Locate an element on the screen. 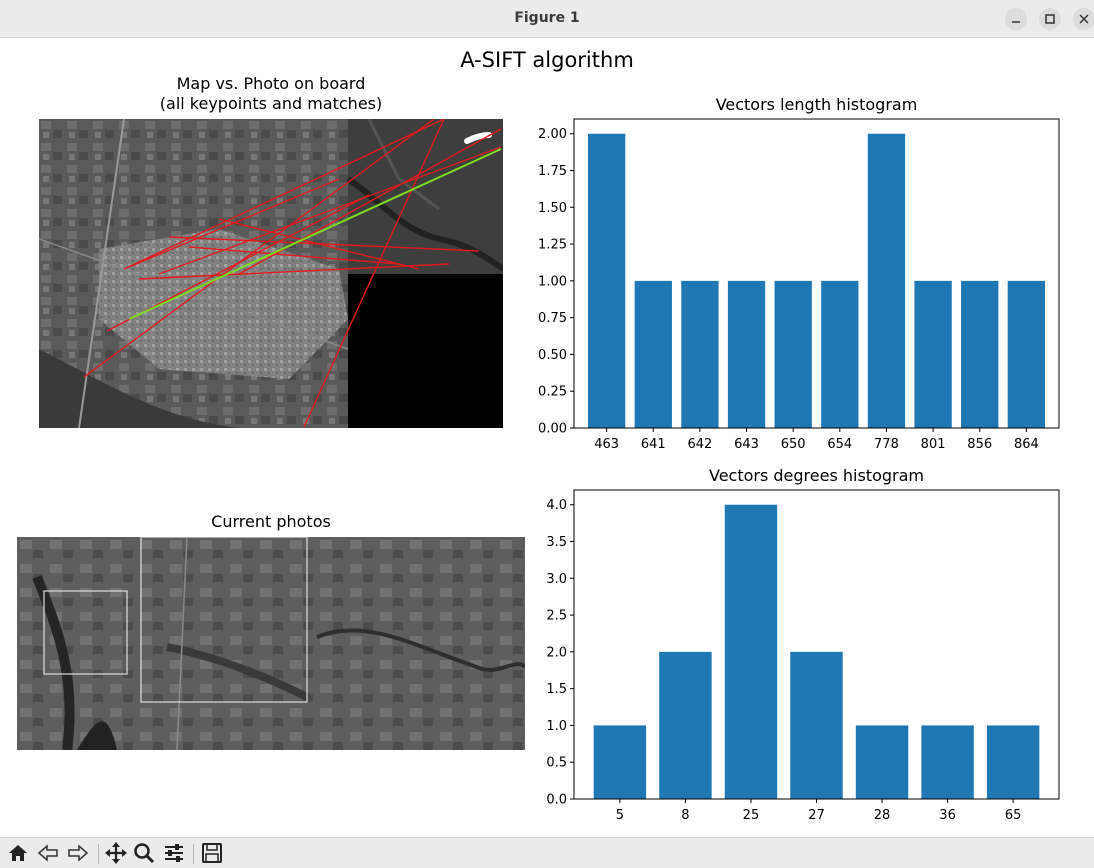 This screenshot has height=868, width=1094. y-tick-label: 3.5 is located at coordinates (556, 542).